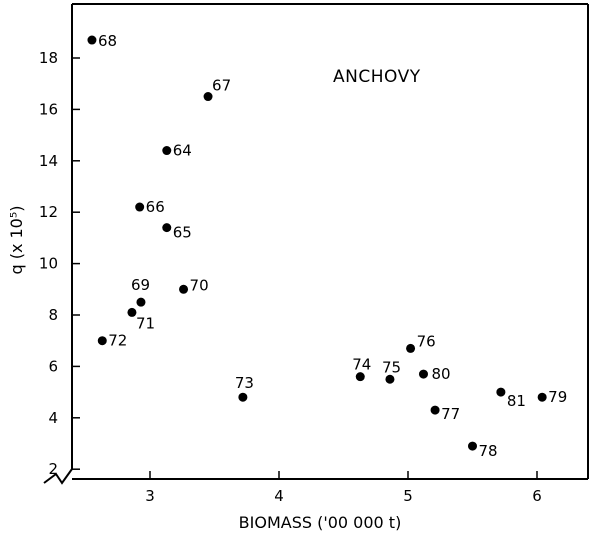 Image resolution: width=600 pixels, height=535 pixels. I want to click on x-tick-label: 3, so click(150, 496).